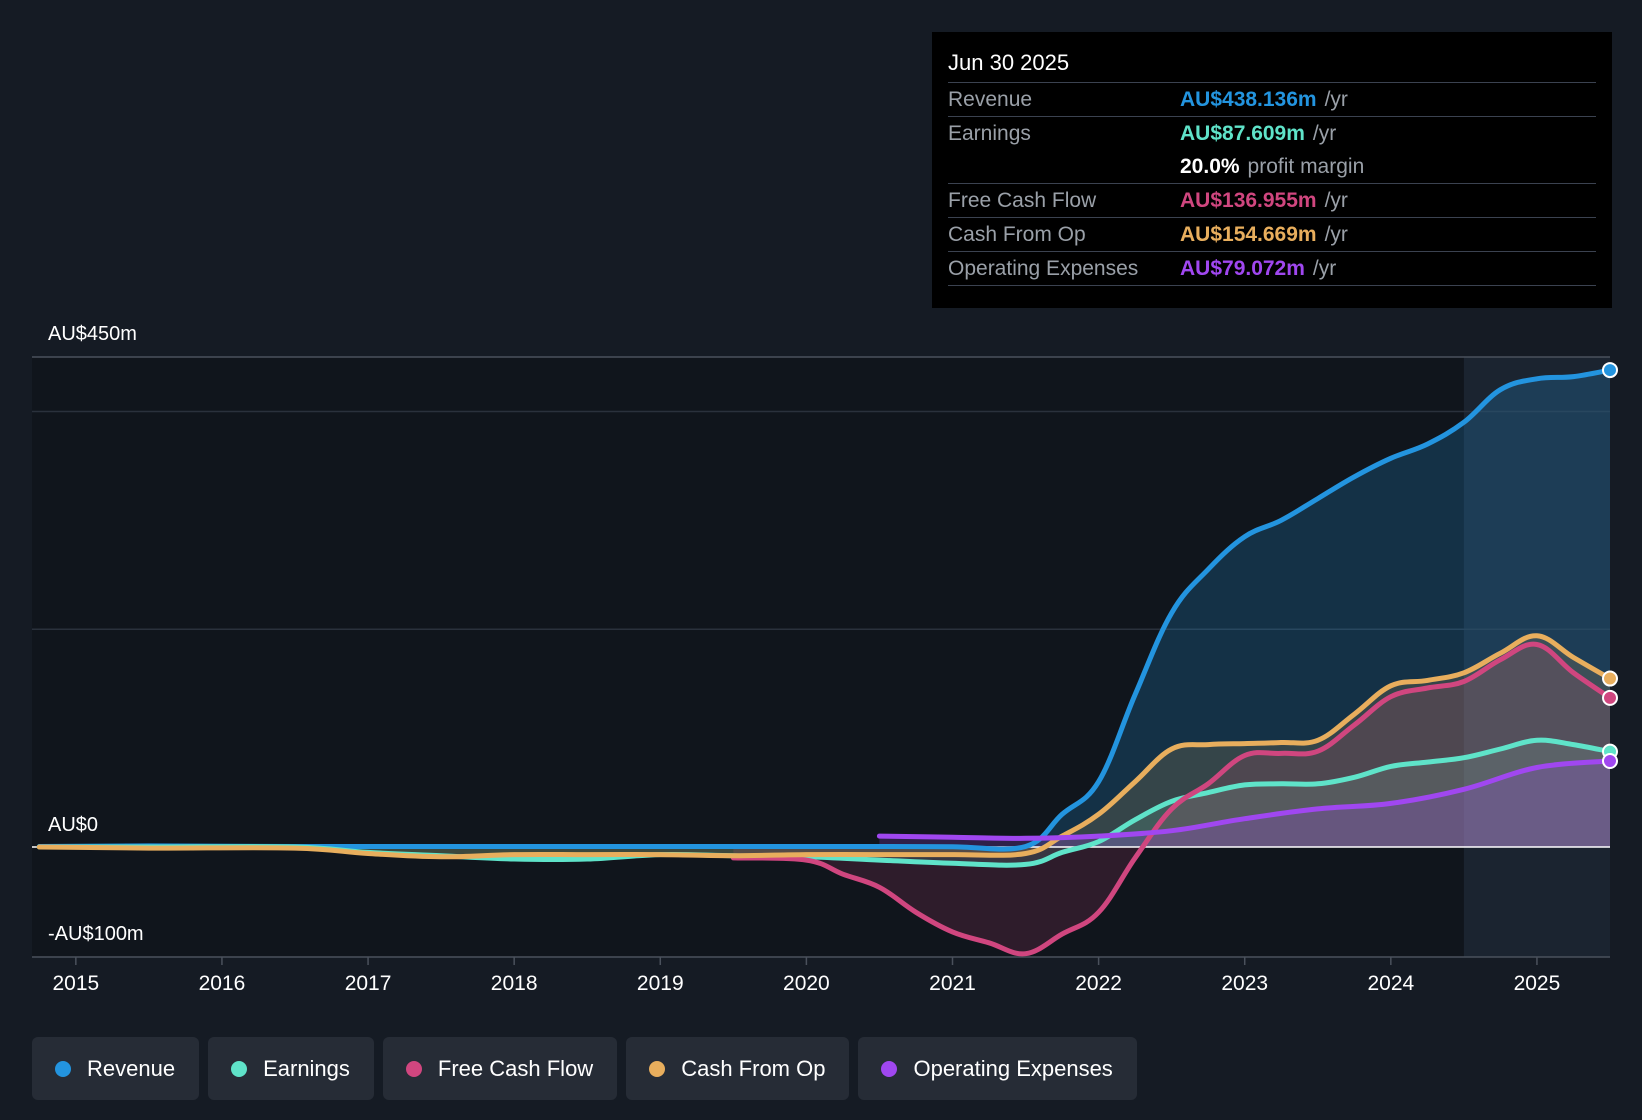  I want to click on tooltip-row-profit-margin: 20.0% profit margin, so click(1272, 167).